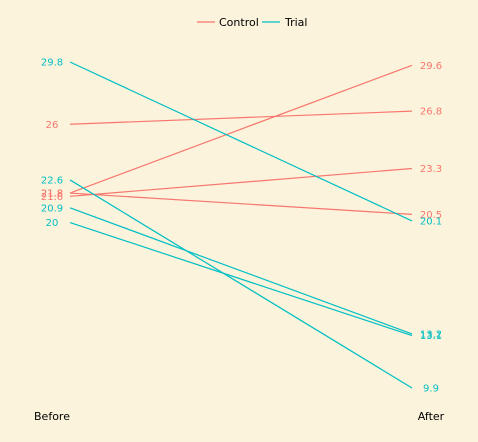 The image size is (478, 442). Describe the element at coordinates (431, 221) in the screenshot. I see `after-value-label-5: 20.1` at that location.